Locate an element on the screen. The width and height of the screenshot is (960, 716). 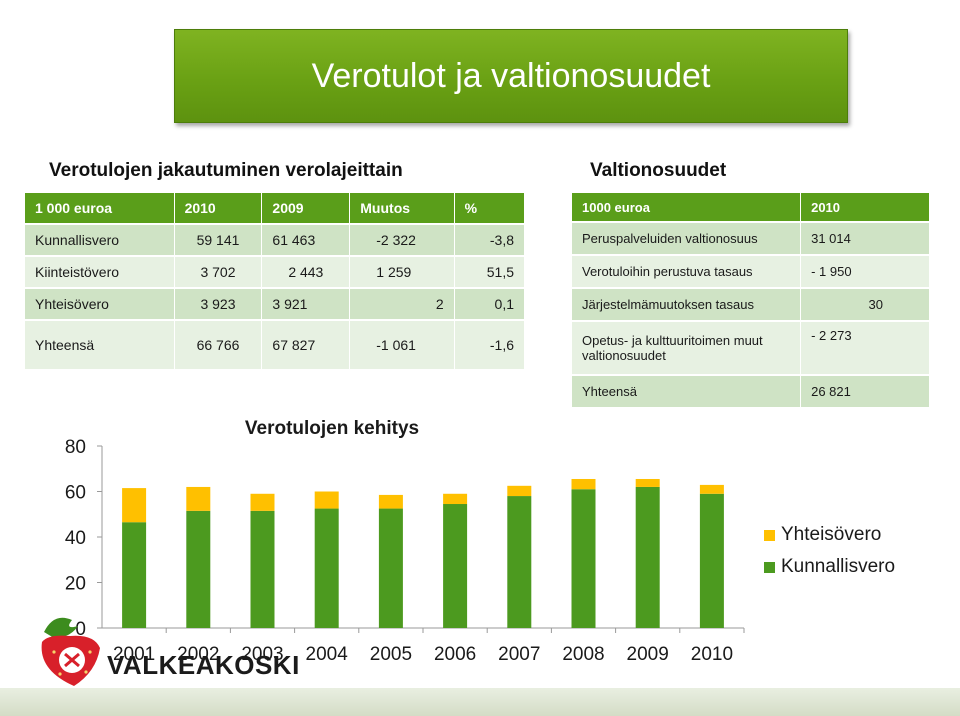
table-cell: 0,1 is located at coordinates (490, 304).